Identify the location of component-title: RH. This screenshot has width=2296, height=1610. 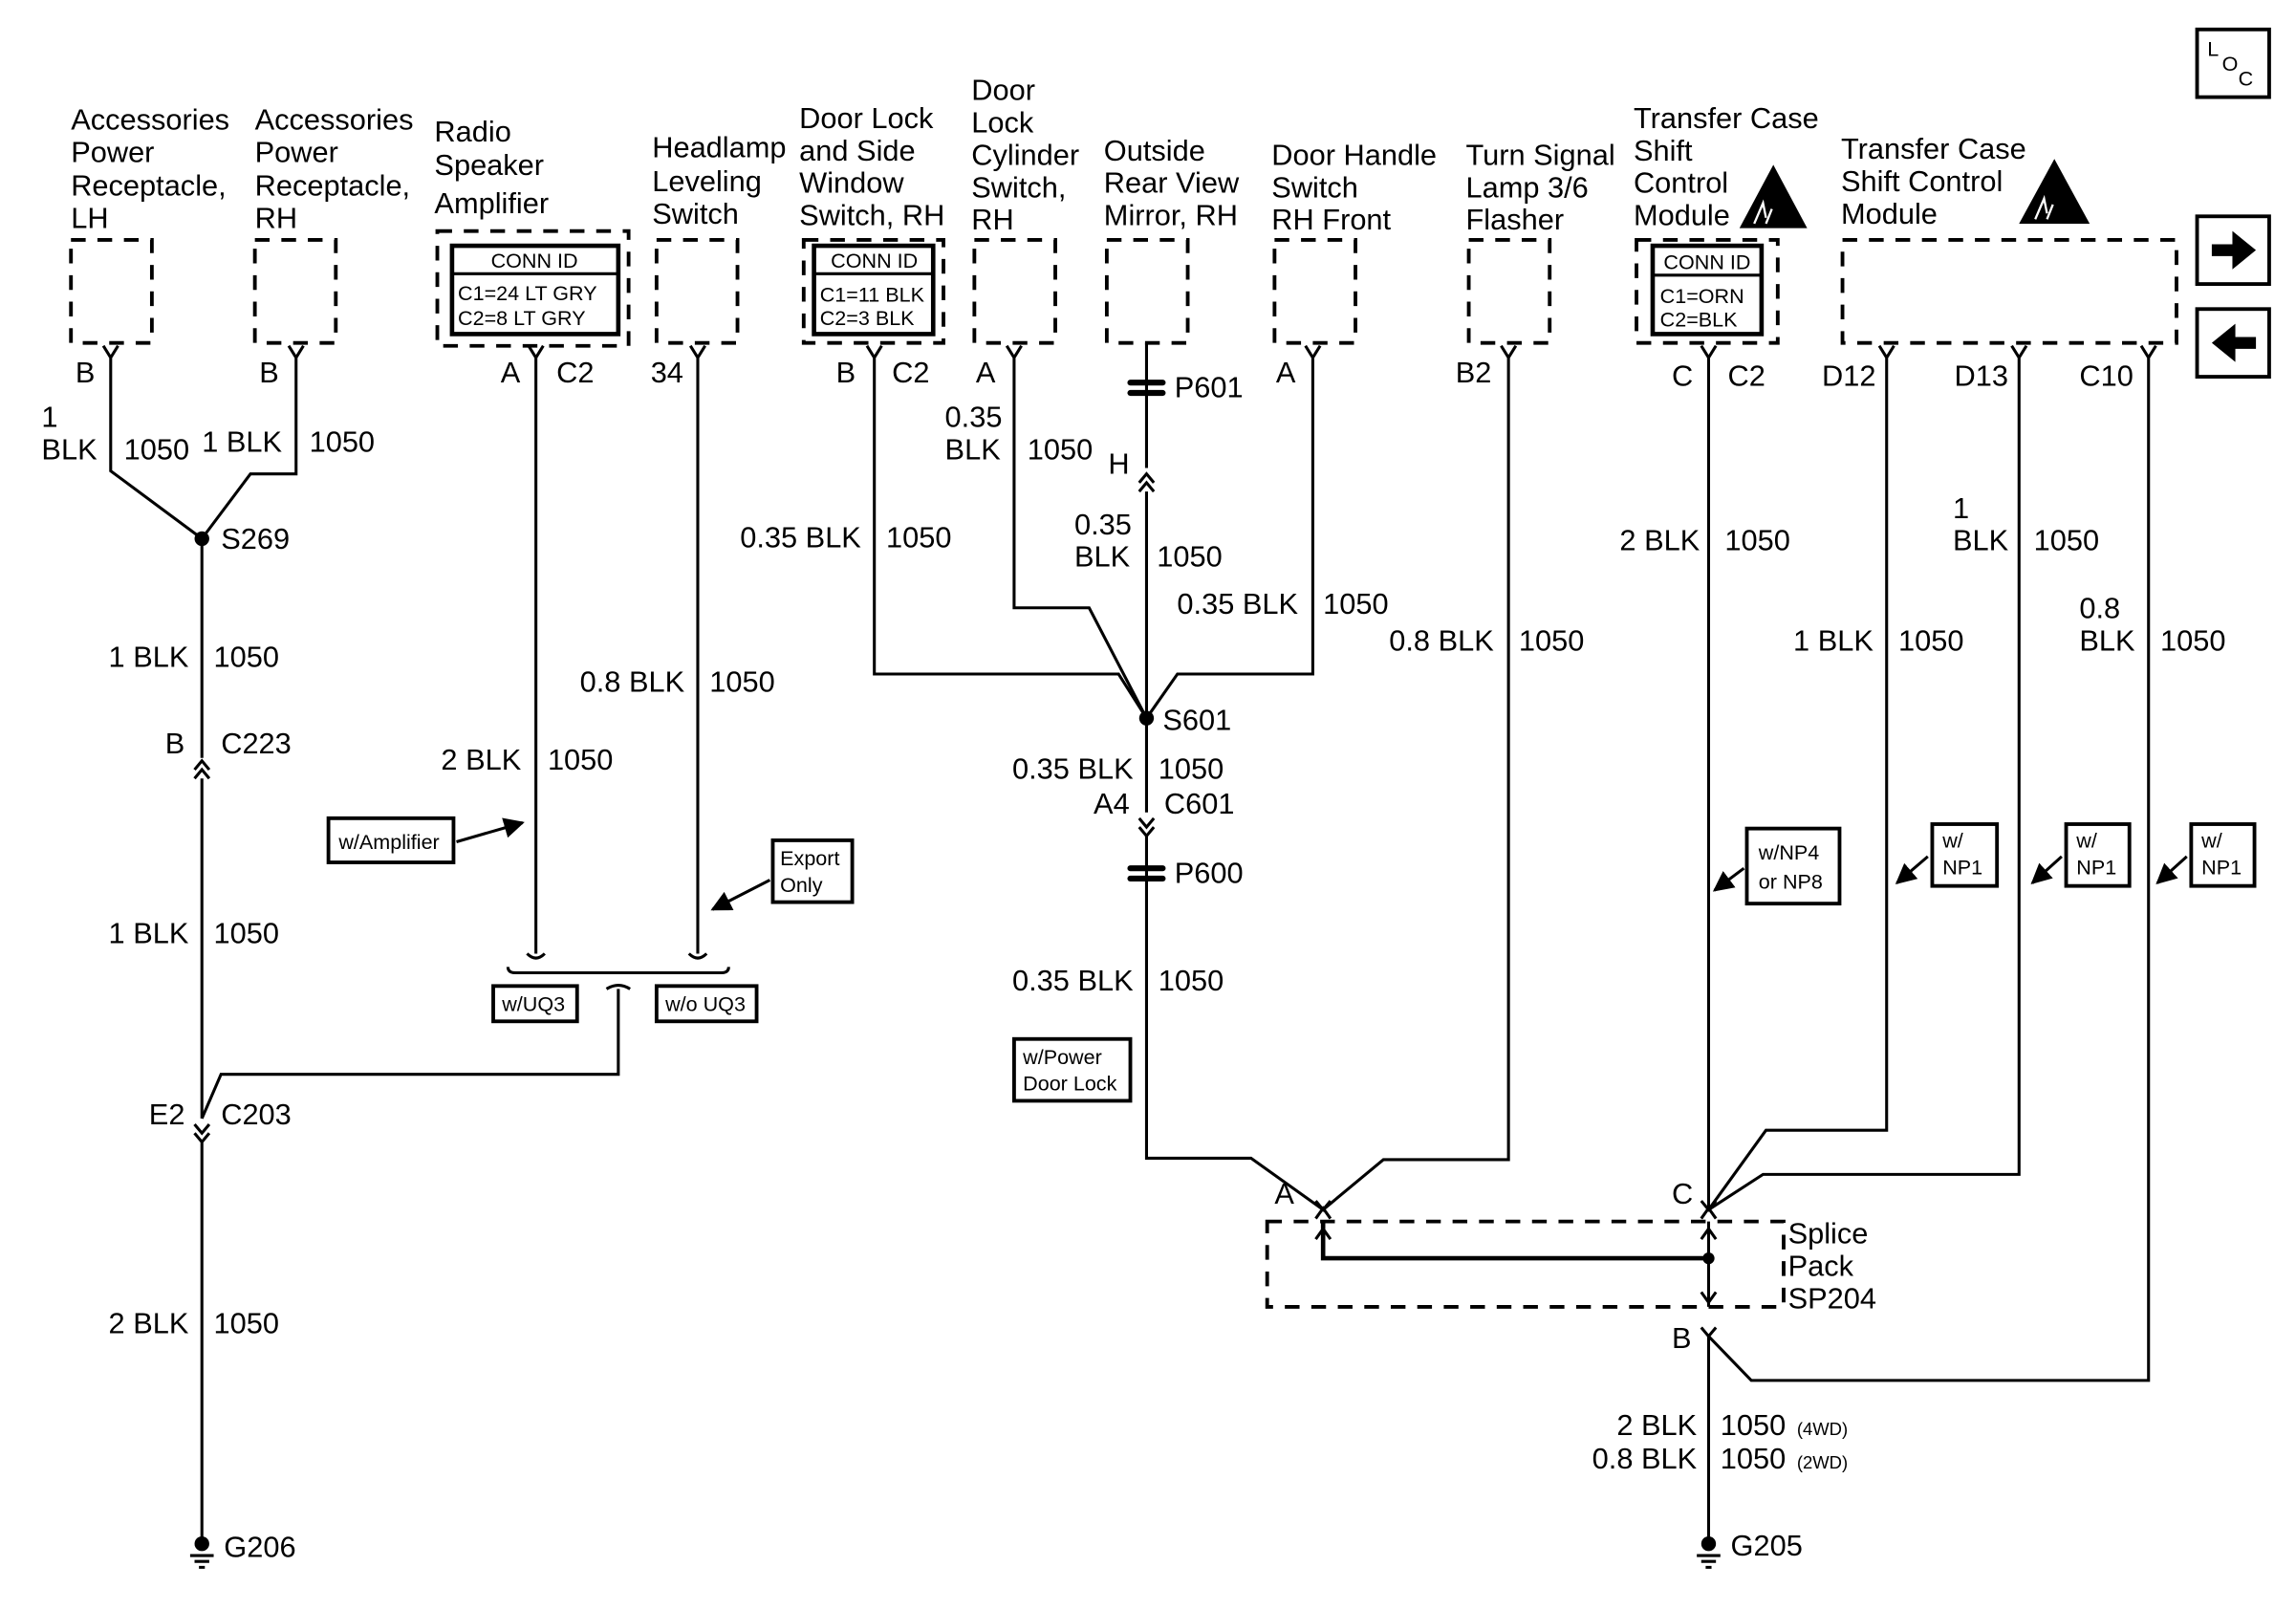
(992, 219).